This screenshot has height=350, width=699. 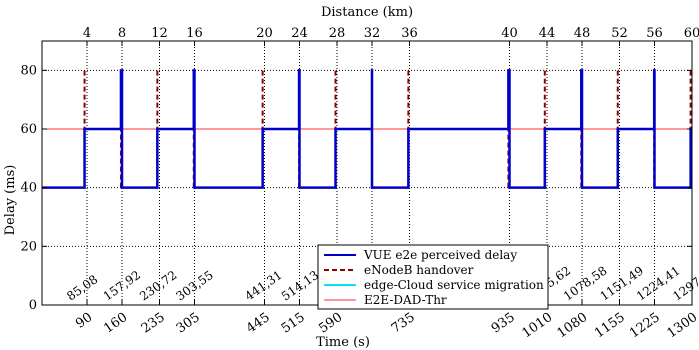 I want to click on top-tick-label: 60, so click(x=691, y=33).